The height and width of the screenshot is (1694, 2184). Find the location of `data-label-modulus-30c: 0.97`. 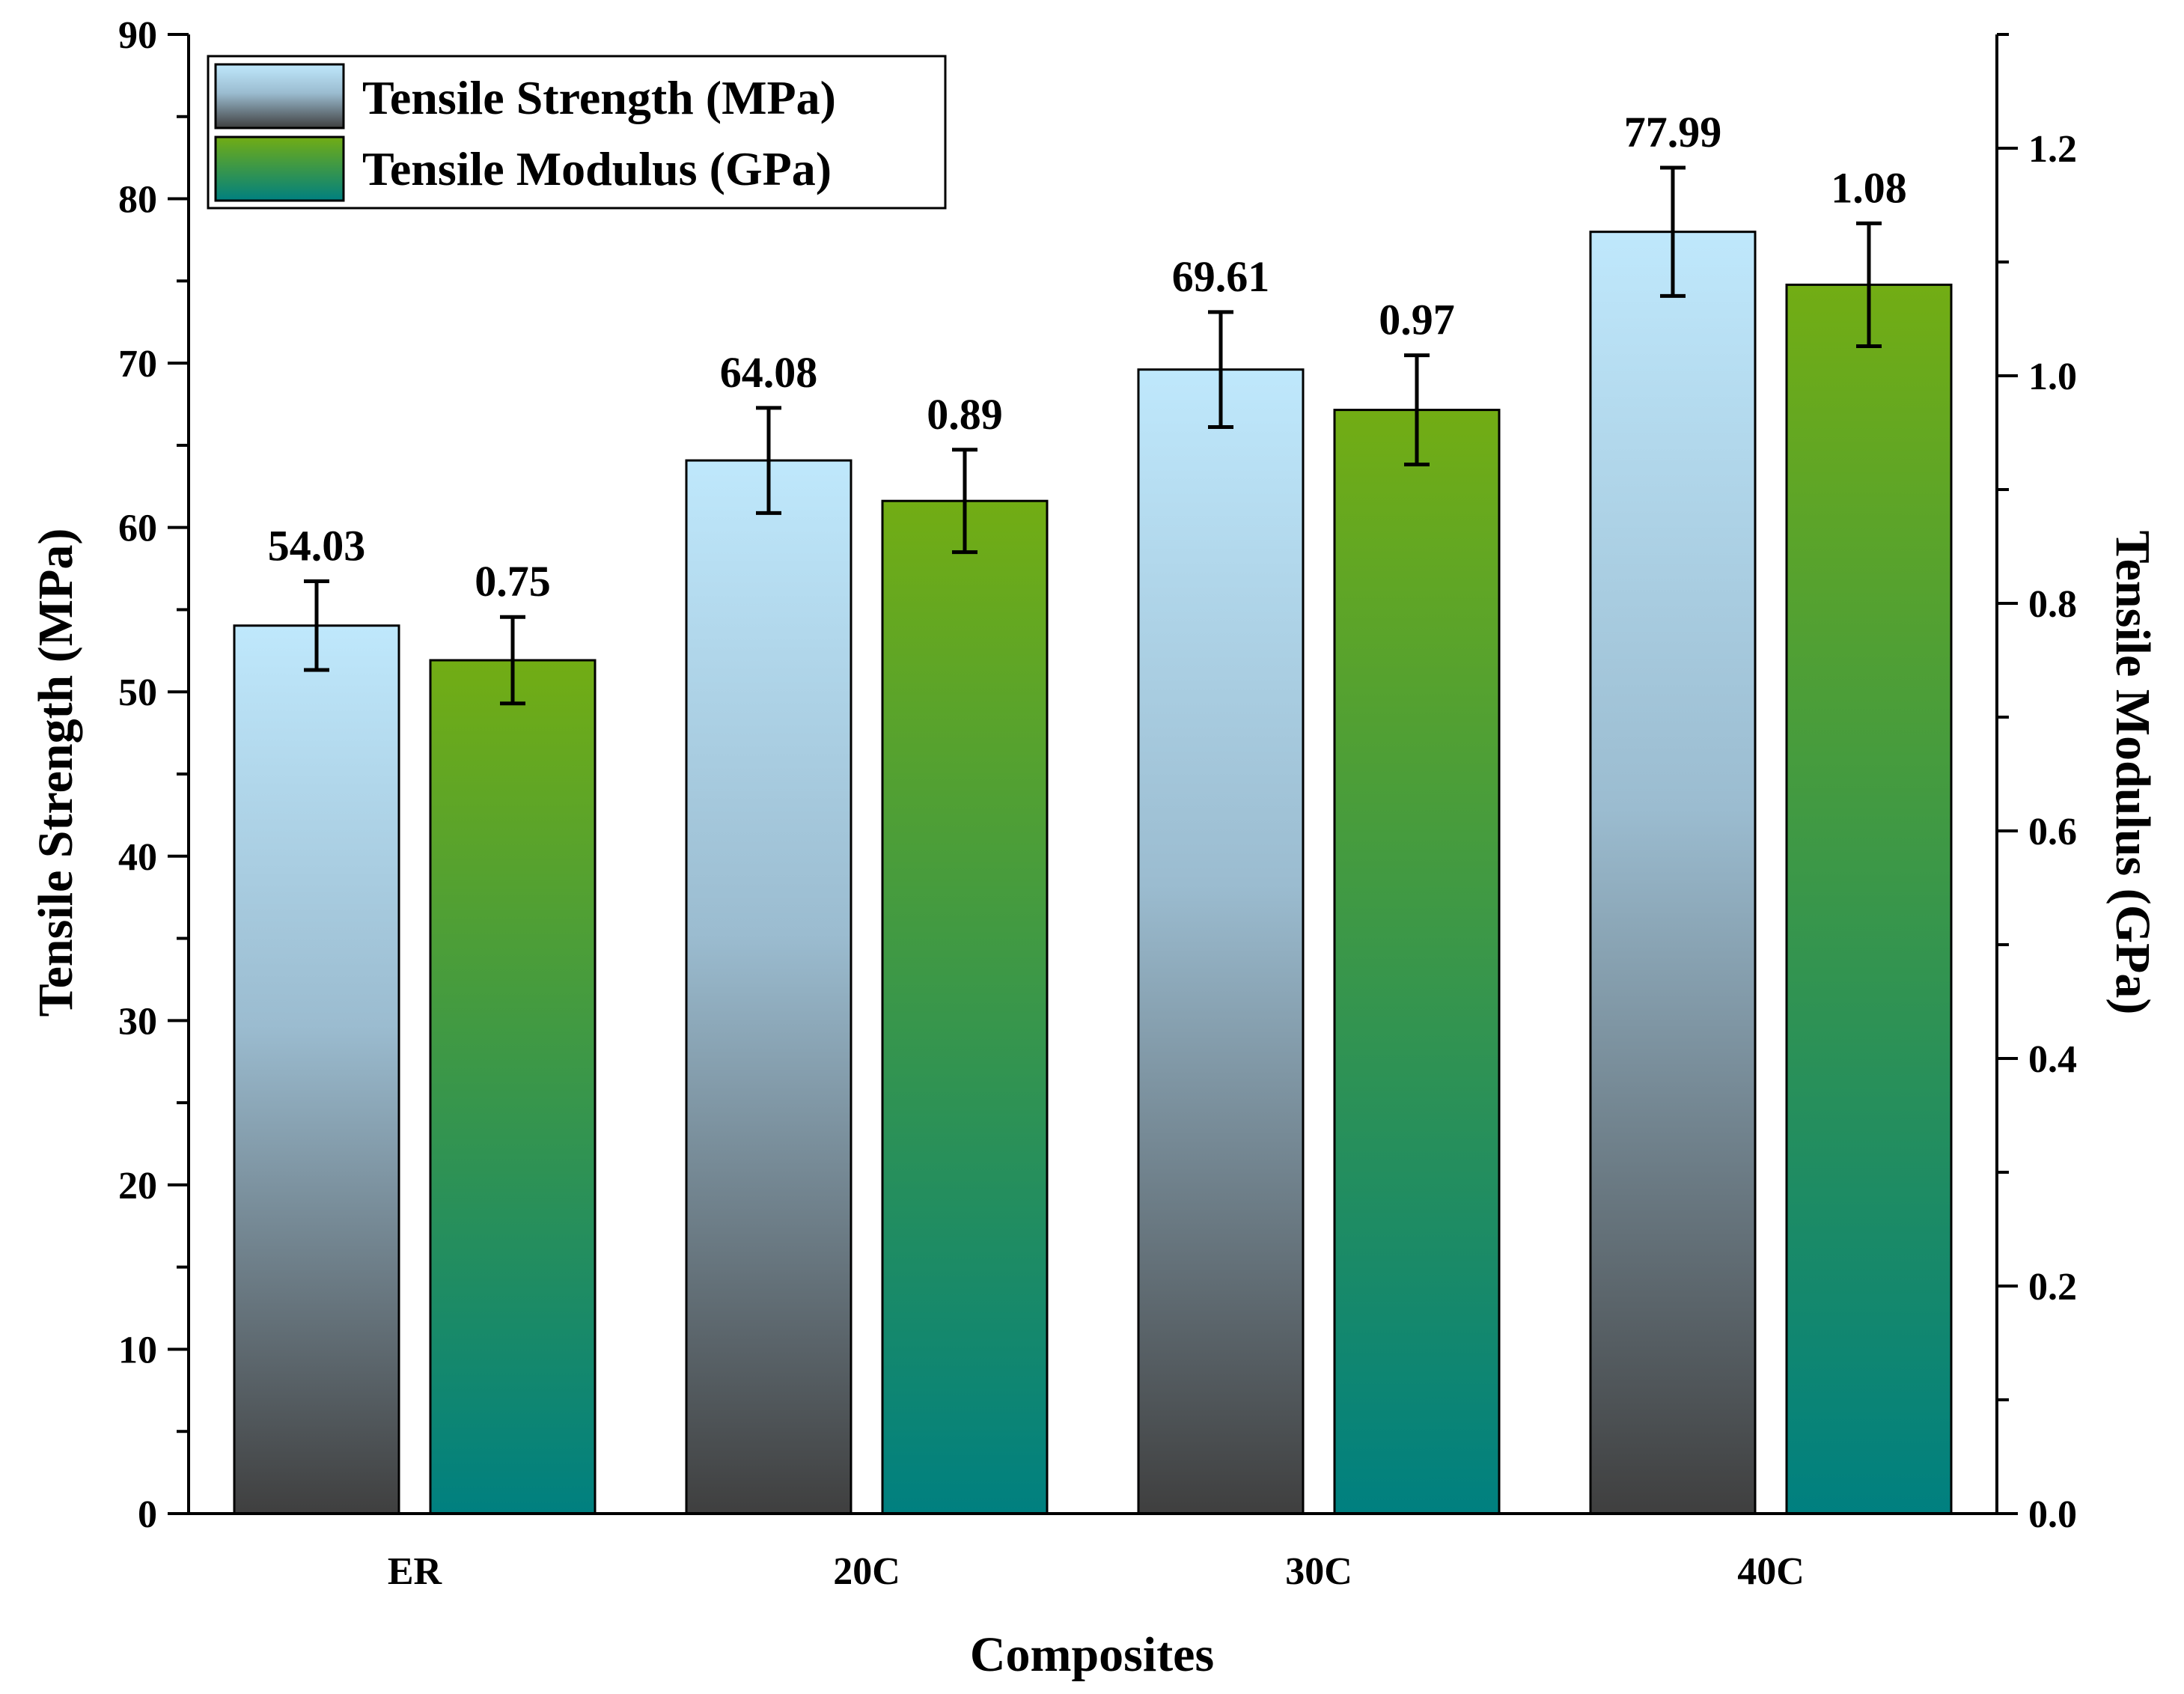

data-label-modulus-30c: 0.97 is located at coordinates (1417, 320).